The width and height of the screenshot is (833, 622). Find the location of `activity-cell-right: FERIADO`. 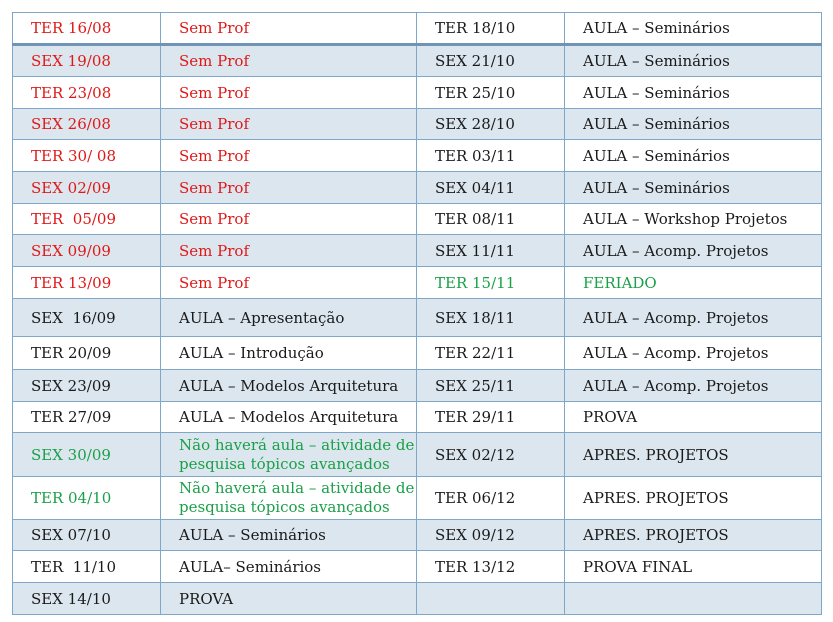

activity-cell-right: FERIADO is located at coordinates (693, 282).